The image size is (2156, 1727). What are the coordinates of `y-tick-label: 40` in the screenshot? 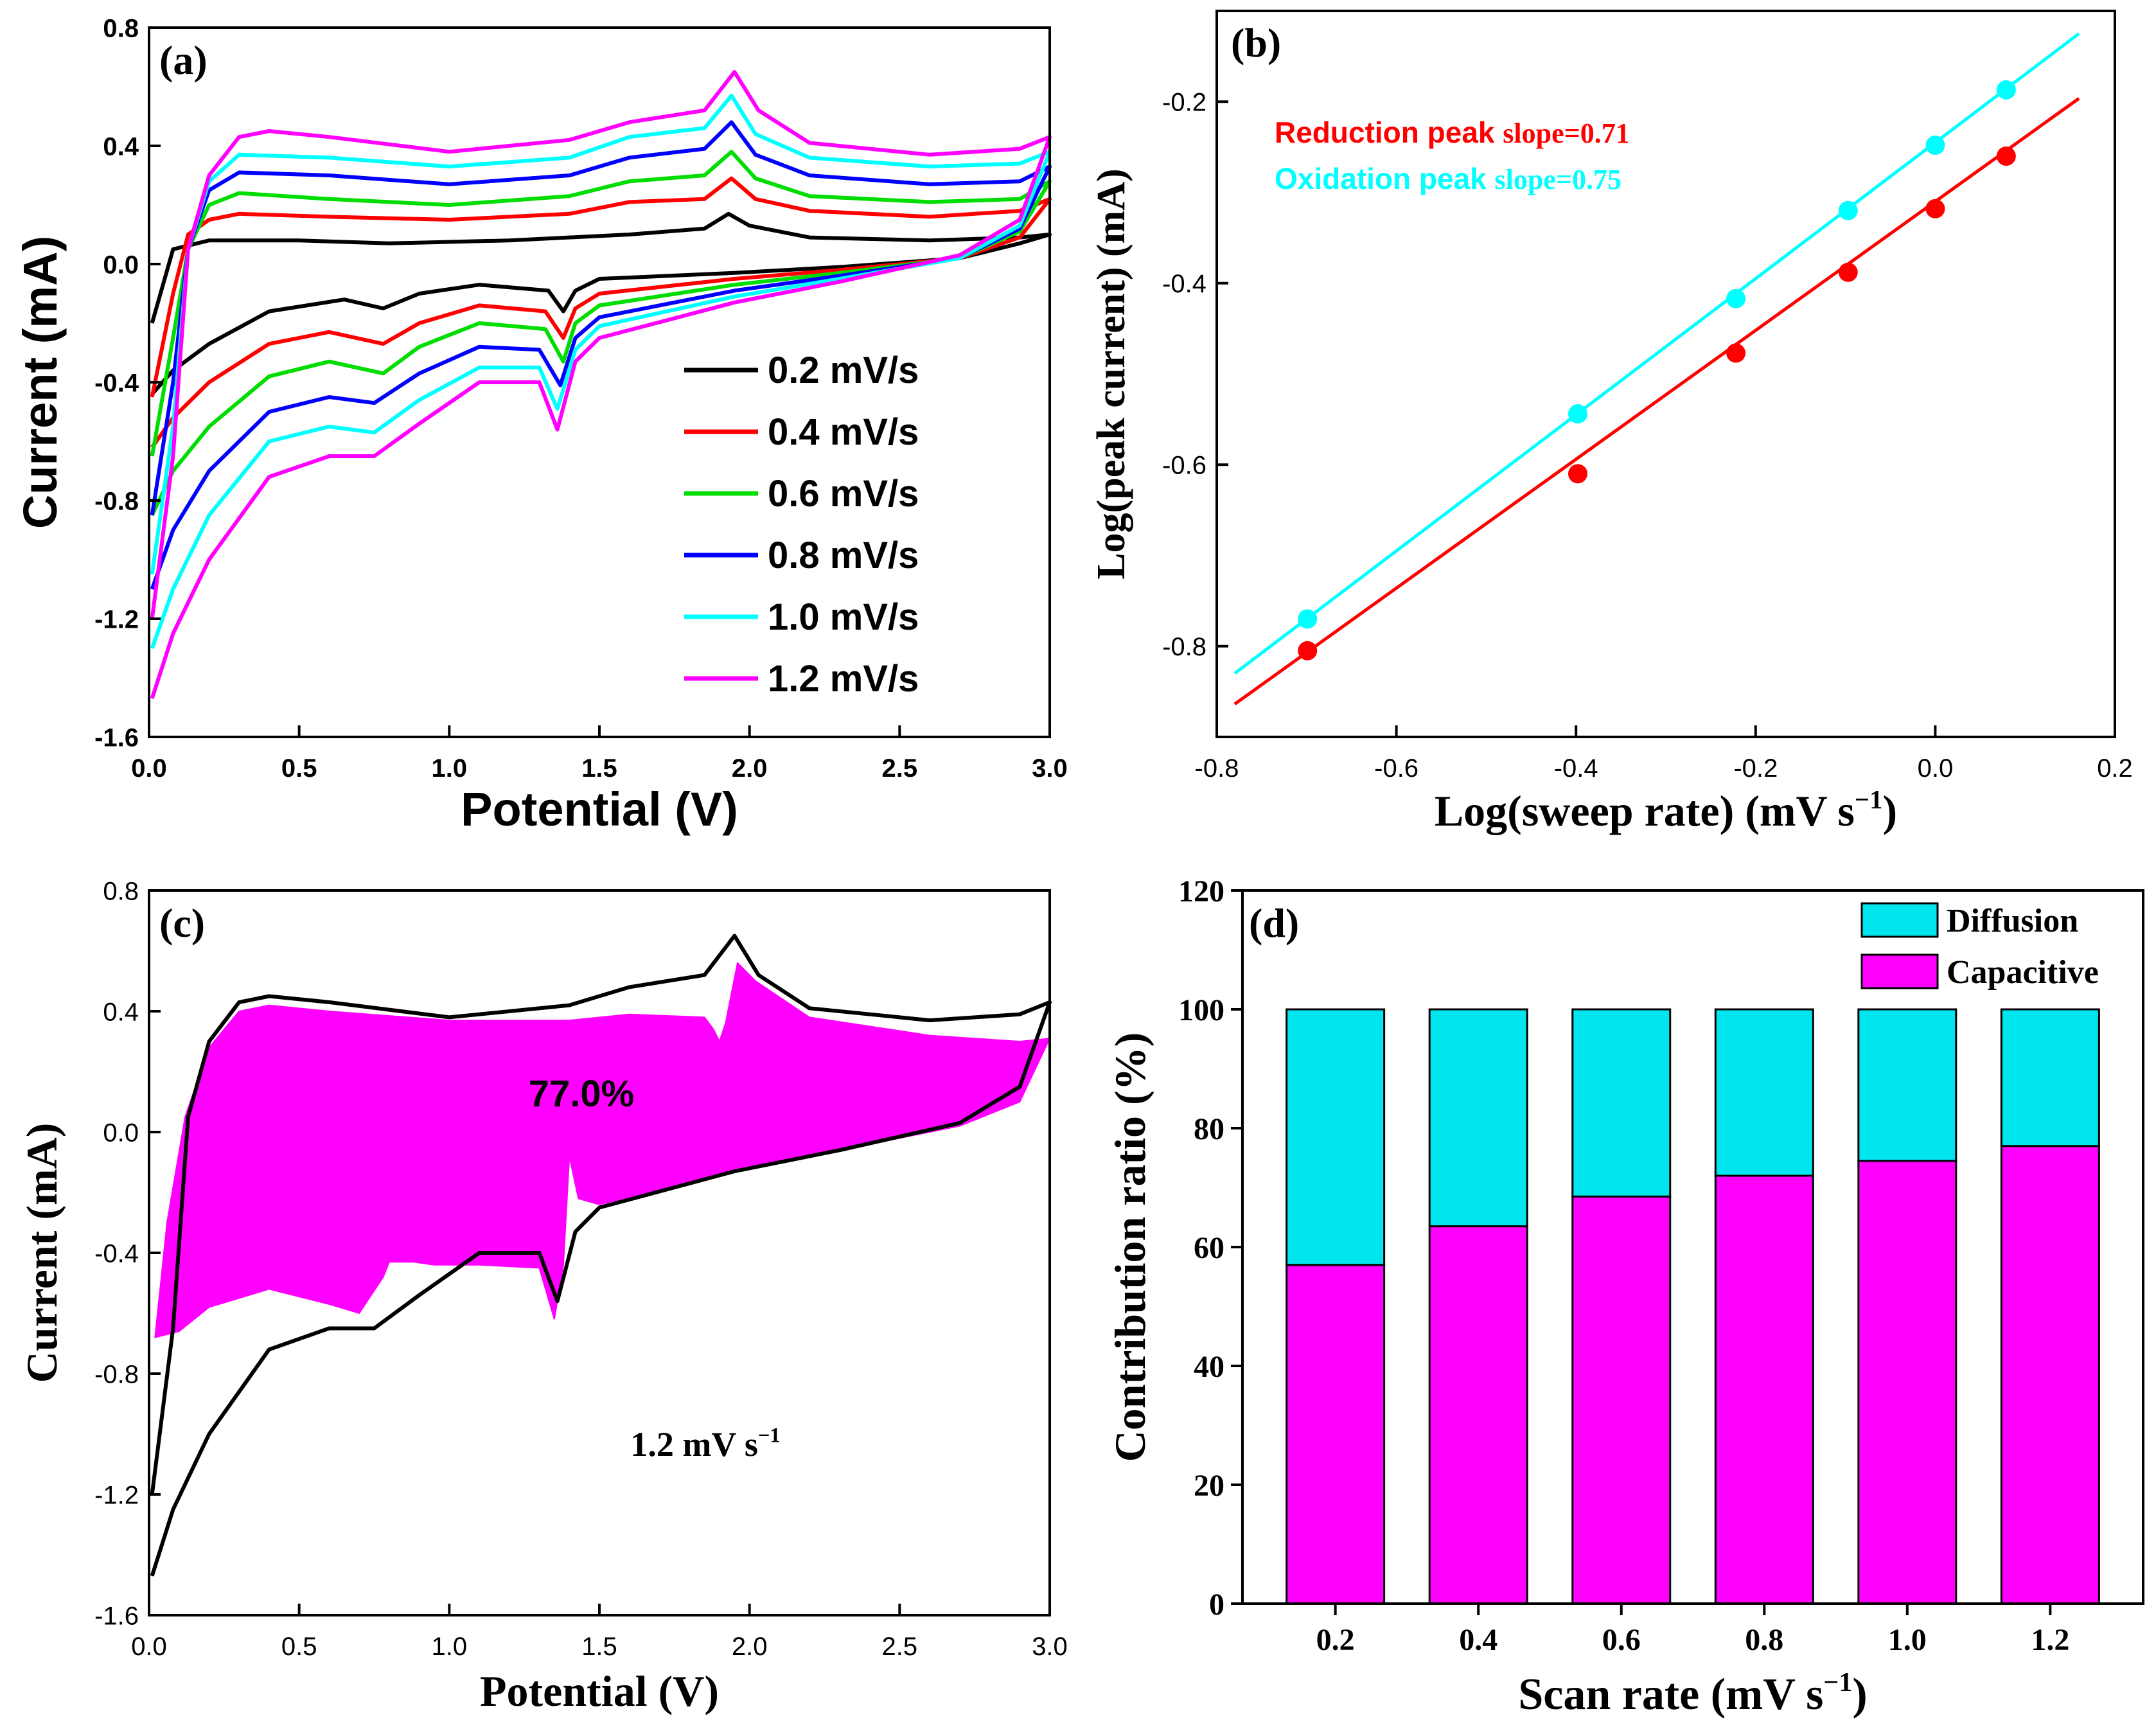 It's located at (1209, 1367).